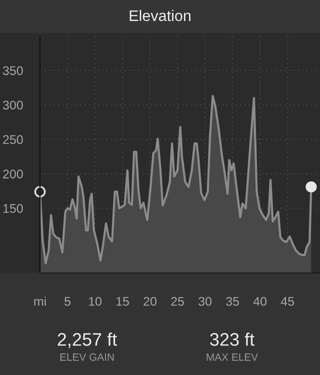 The height and width of the screenshot is (375, 320). Describe the element at coordinates (205, 301) in the screenshot. I see `x-tick-label: 30` at that location.